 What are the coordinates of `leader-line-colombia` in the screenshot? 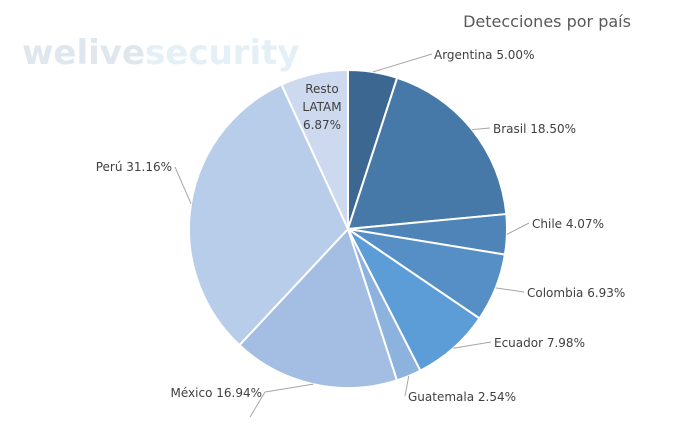 It's located at (510, 290).